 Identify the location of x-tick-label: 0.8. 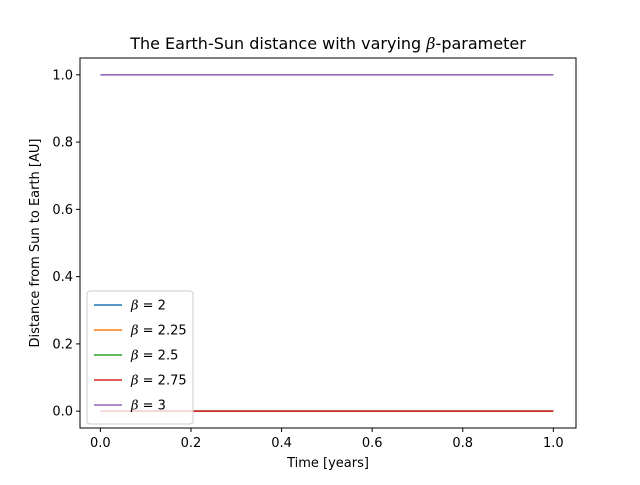
(462, 443).